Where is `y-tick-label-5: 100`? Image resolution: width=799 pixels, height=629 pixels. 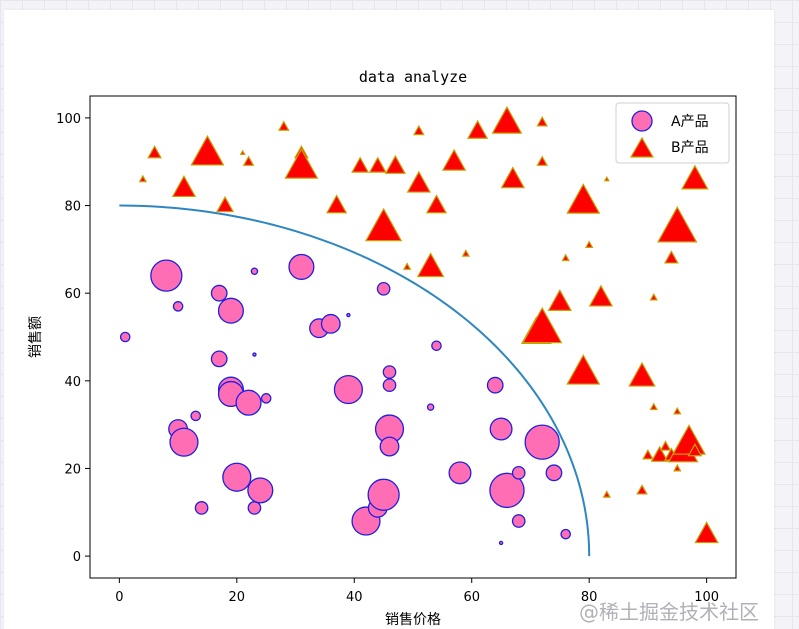
y-tick-label-5: 100 is located at coordinates (68, 119).